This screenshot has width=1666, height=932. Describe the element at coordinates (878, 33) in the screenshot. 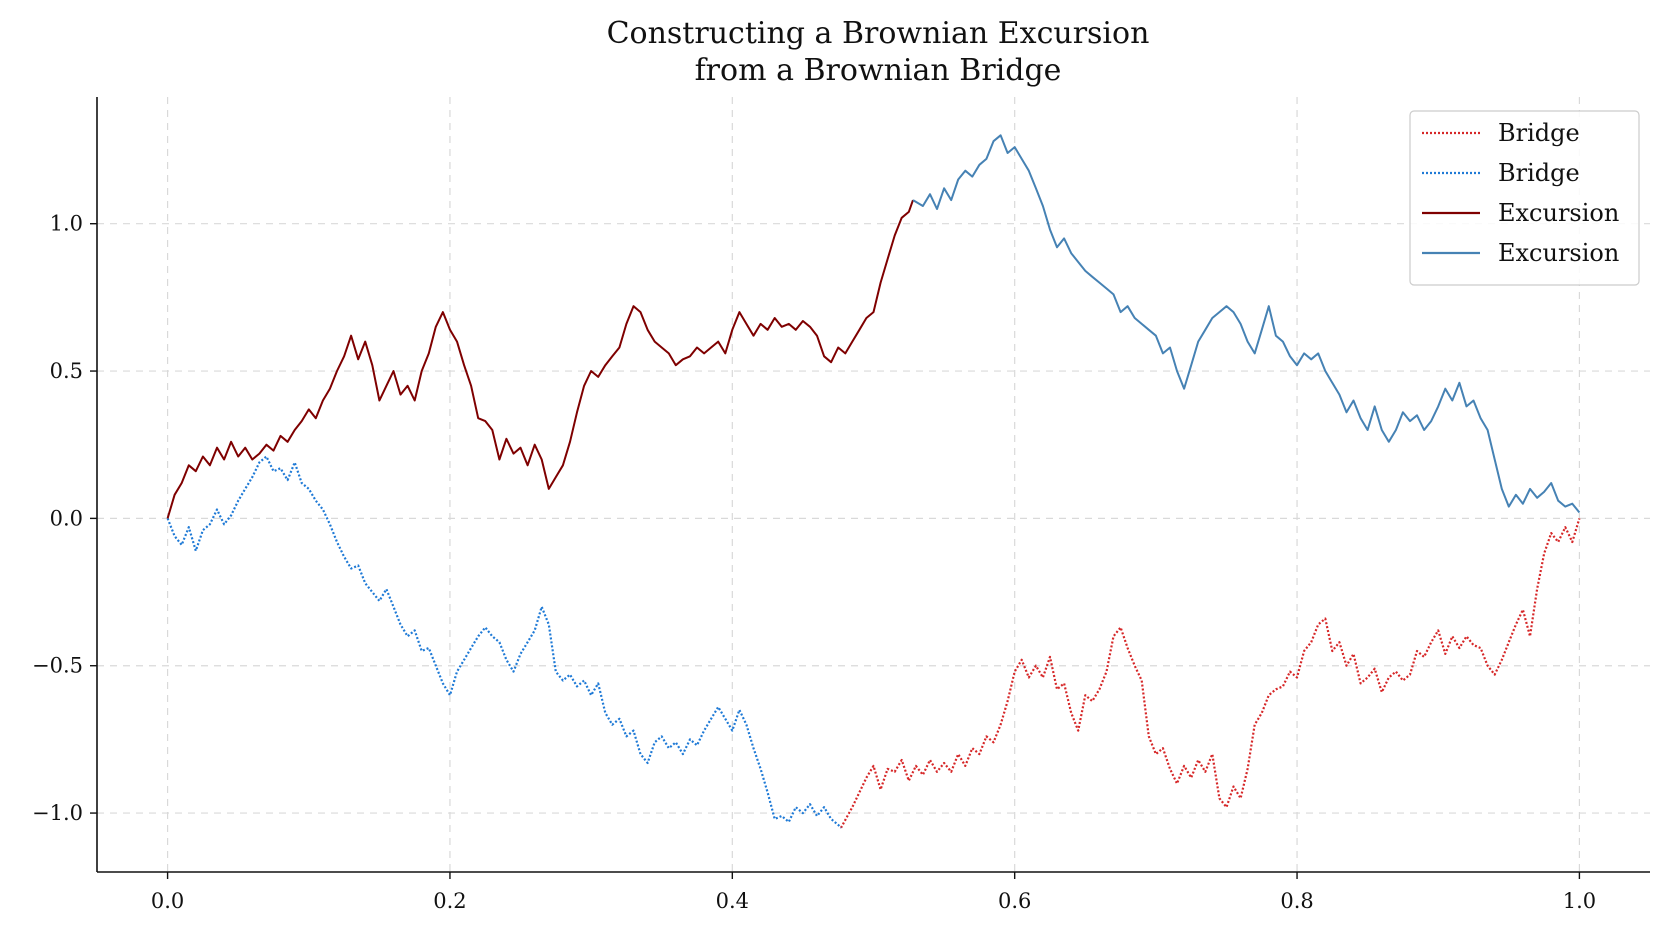

I see `chart-title-line-1: Constructing a Brownian Excursion` at that location.